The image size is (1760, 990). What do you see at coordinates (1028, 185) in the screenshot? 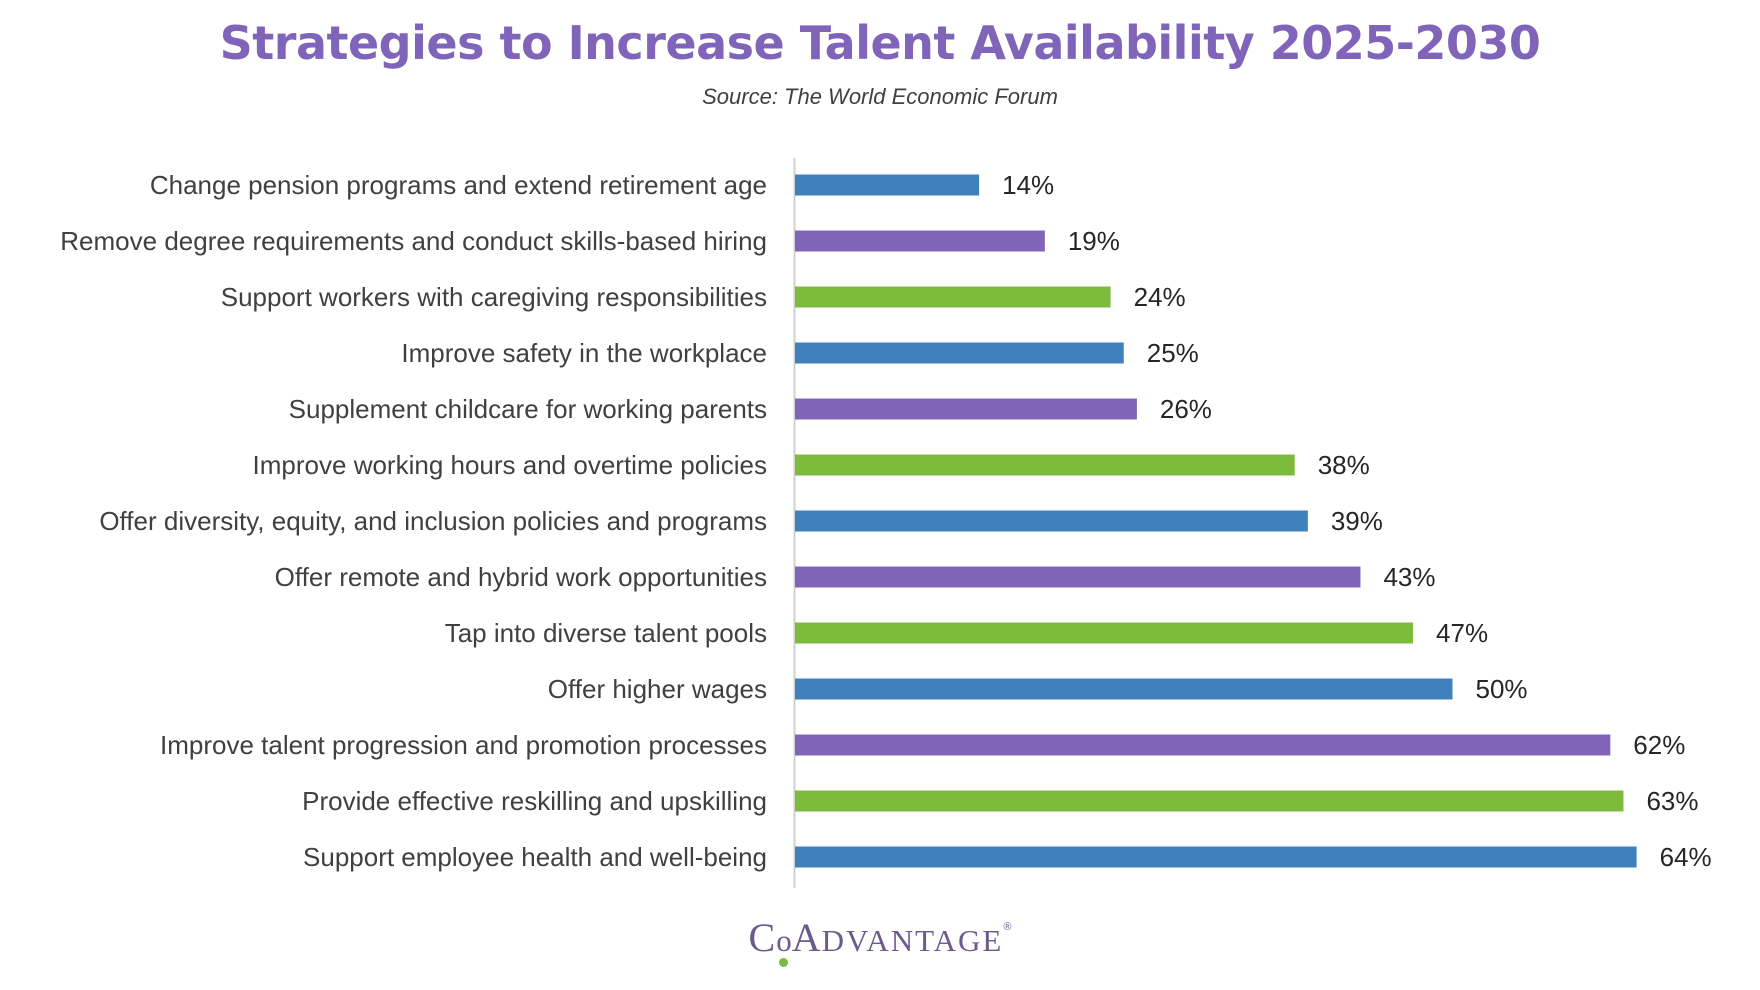
I see `value-label: 14%` at bounding box center [1028, 185].